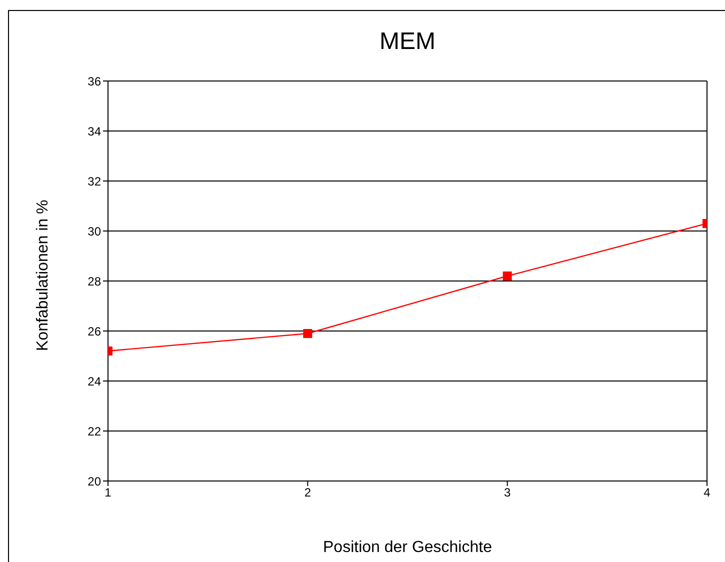 The height and width of the screenshot is (562, 725). Describe the element at coordinates (95, 231) in the screenshot. I see `y-tick-label: 30` at that location.